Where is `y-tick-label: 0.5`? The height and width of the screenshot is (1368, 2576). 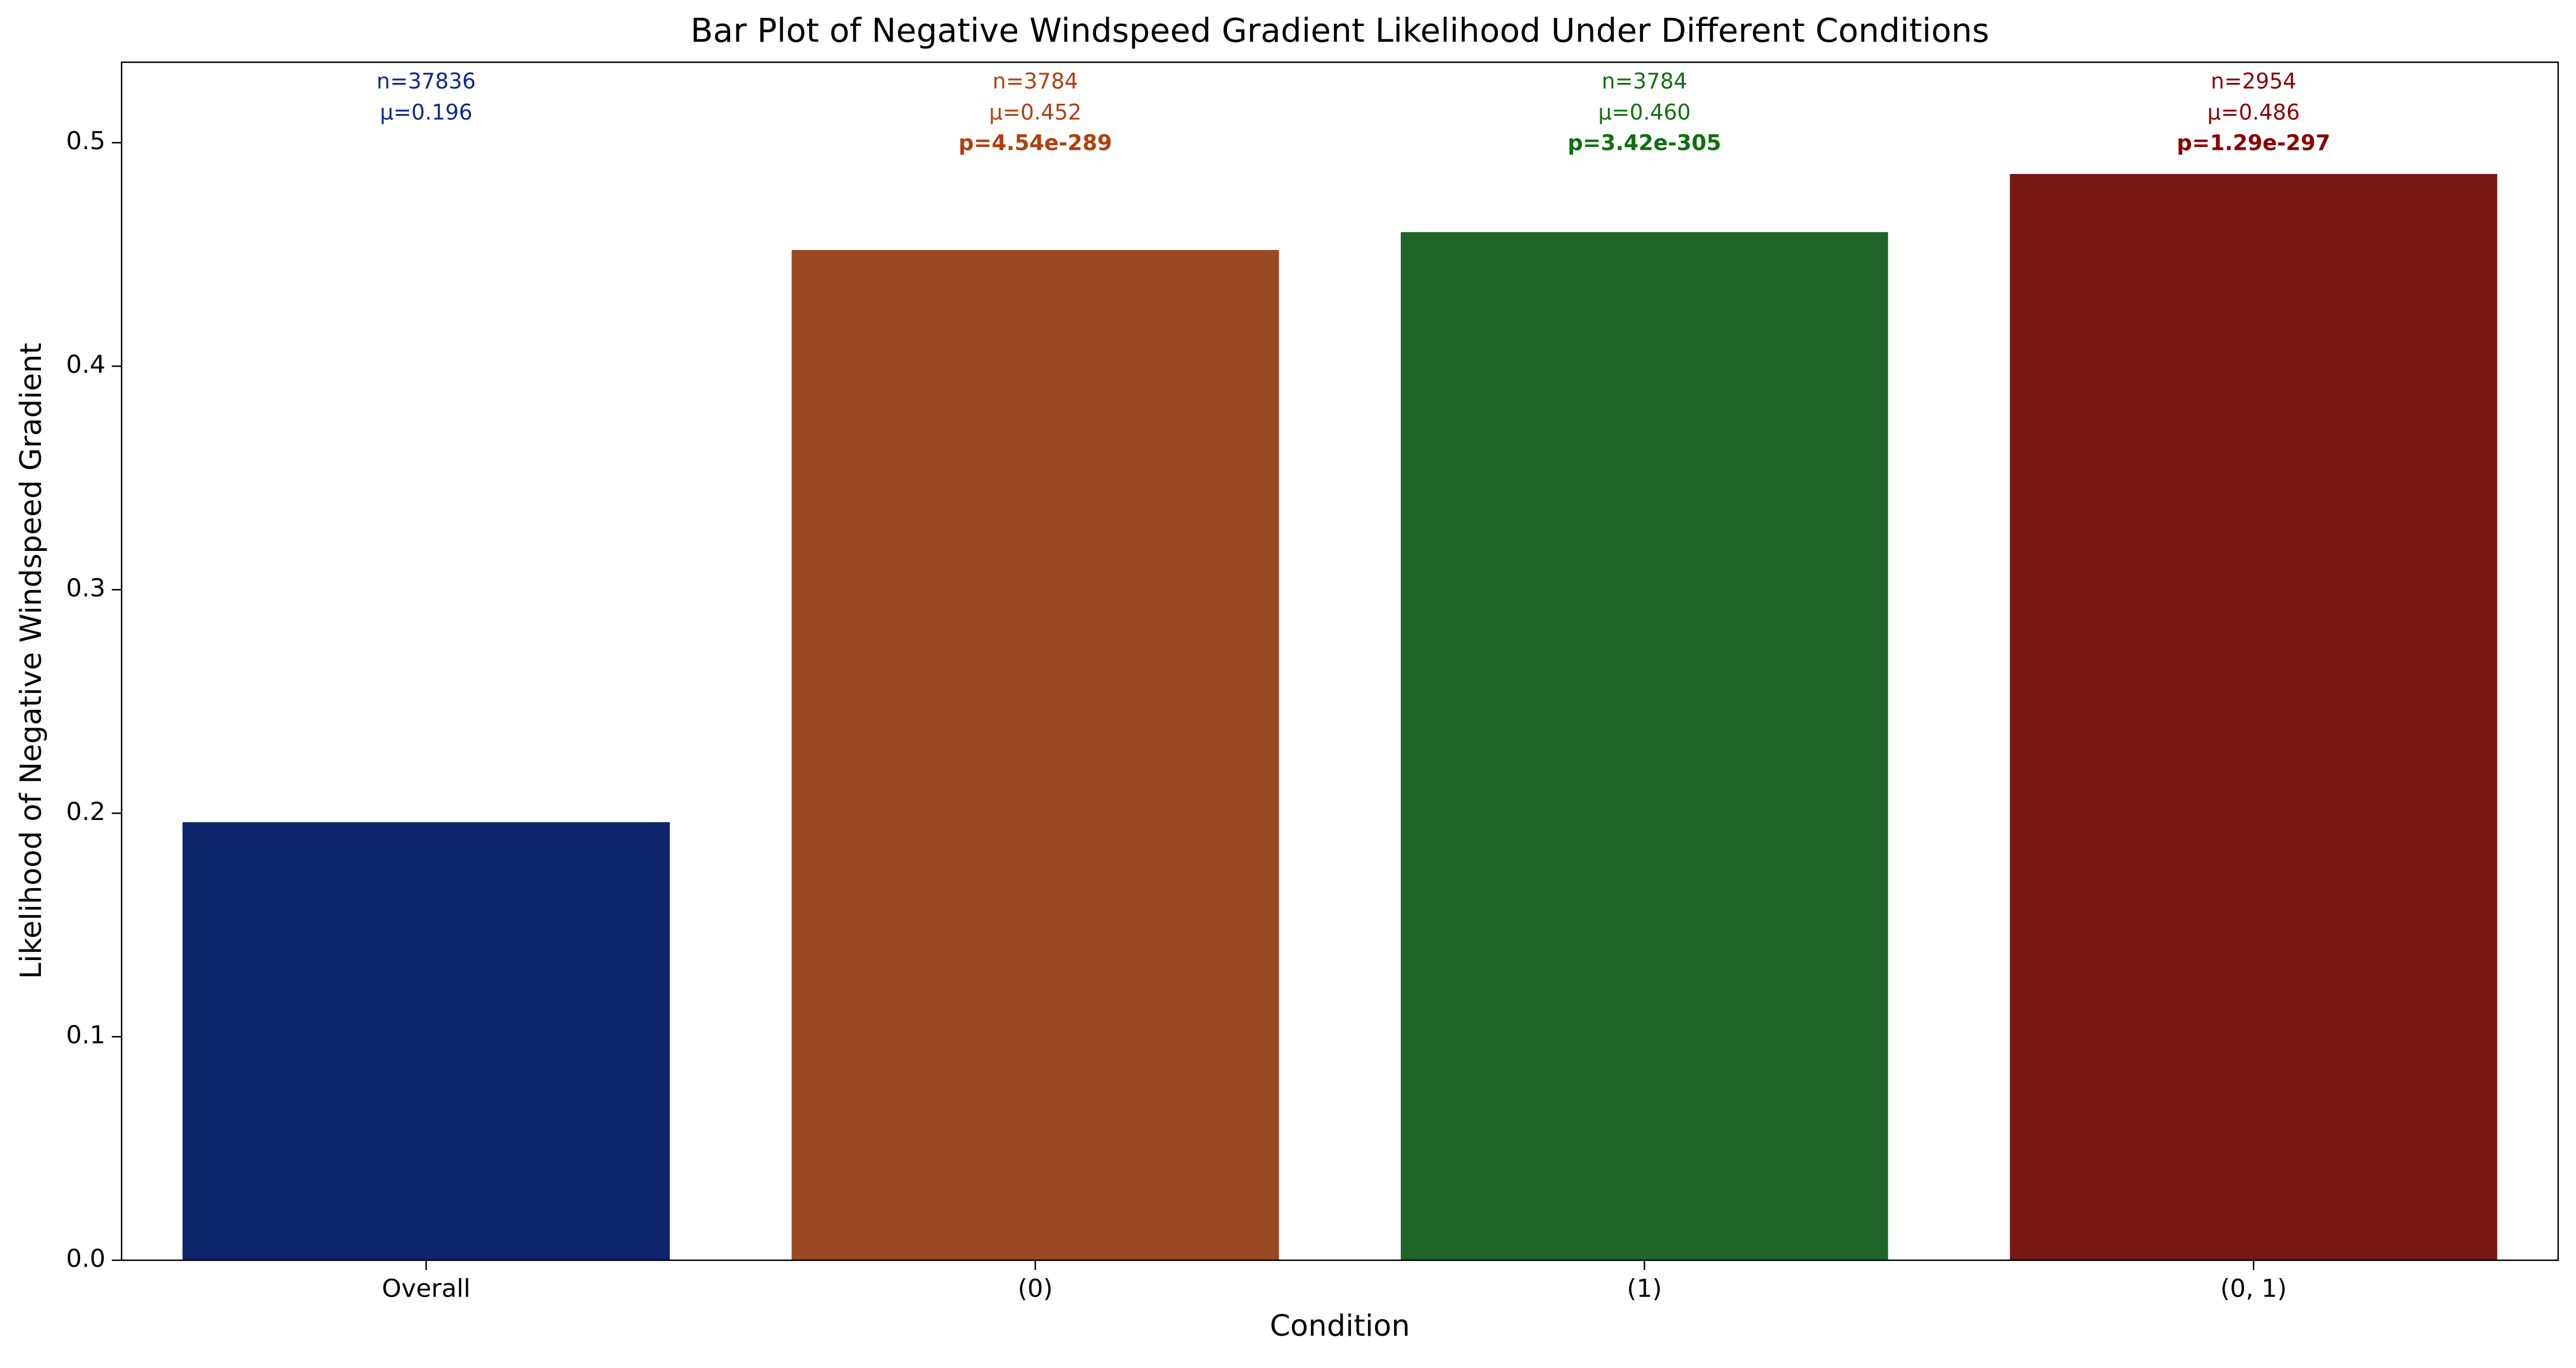
y-tick-label: 0.5 is located at coordinates (85, 141).